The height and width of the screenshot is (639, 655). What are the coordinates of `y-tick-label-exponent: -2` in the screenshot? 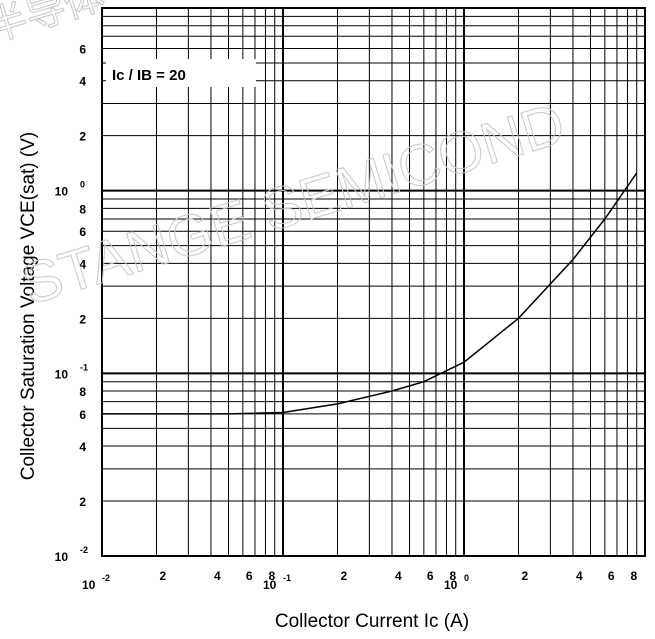 It's located at (84, 550).